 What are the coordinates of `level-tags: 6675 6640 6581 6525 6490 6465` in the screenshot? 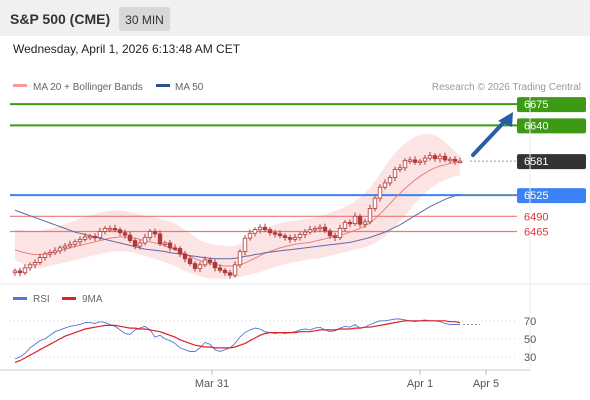 It's located at (551, 167).